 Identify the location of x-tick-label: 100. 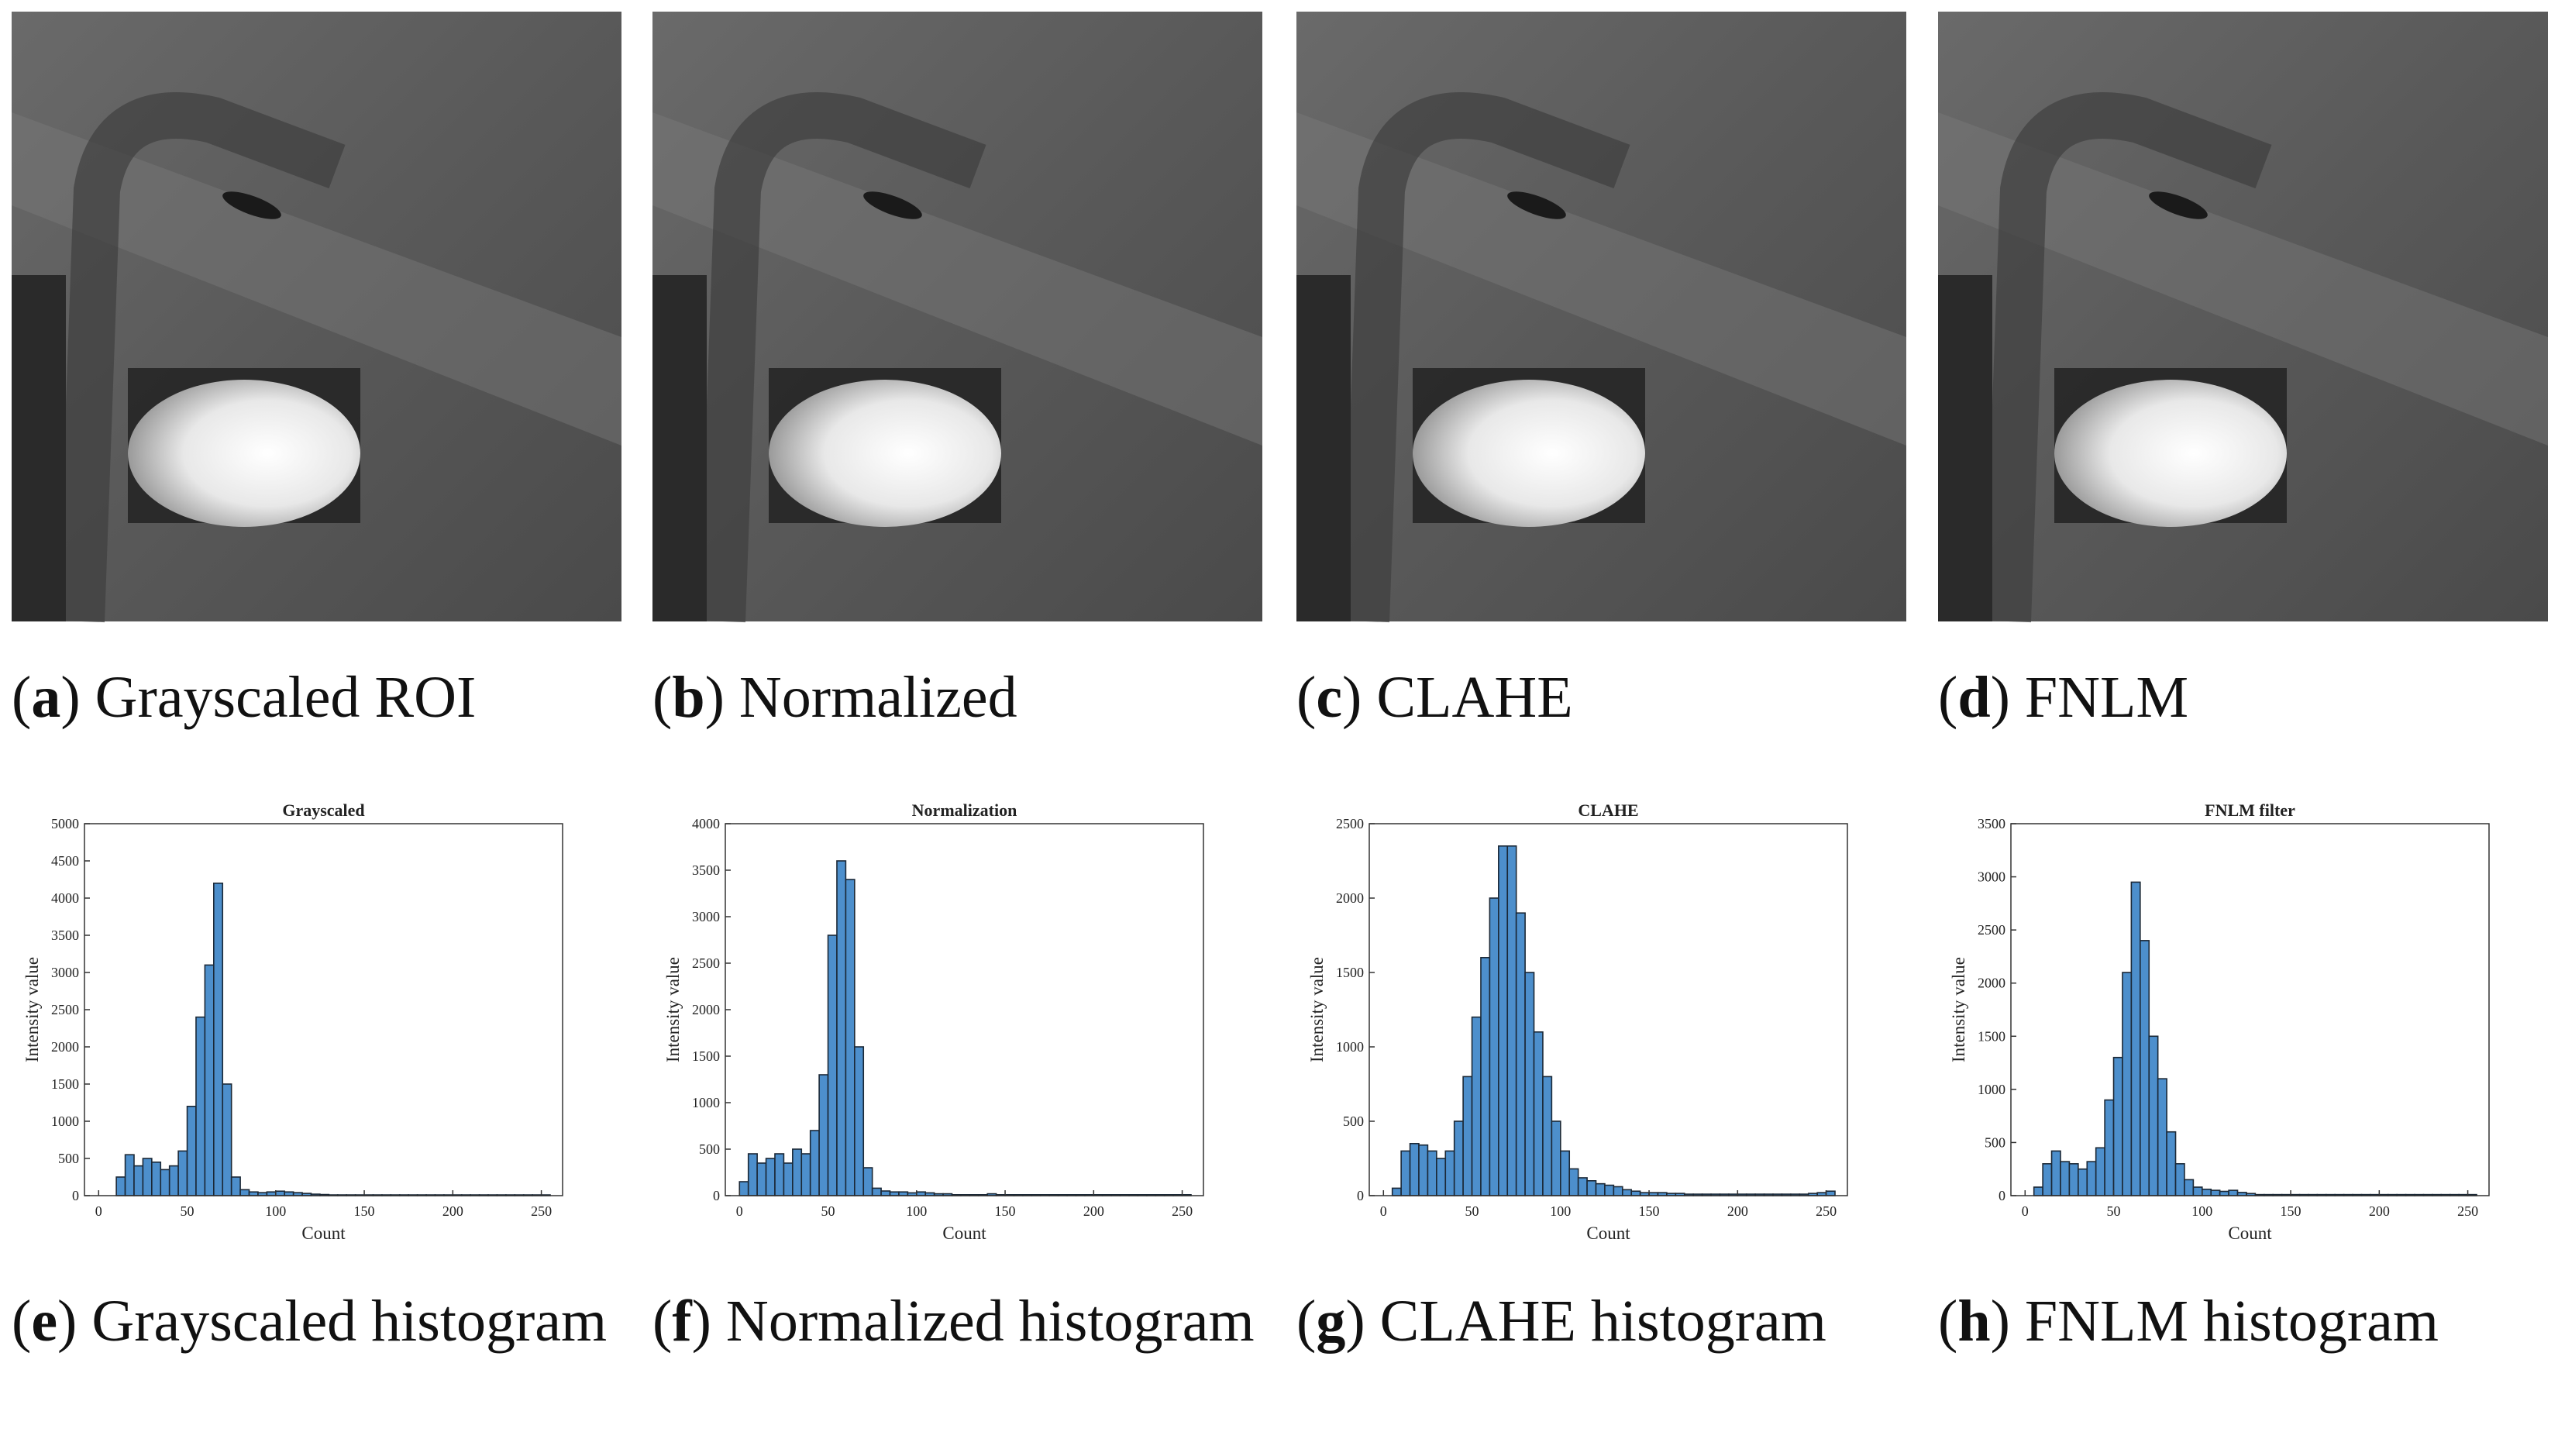
(275, 1211).